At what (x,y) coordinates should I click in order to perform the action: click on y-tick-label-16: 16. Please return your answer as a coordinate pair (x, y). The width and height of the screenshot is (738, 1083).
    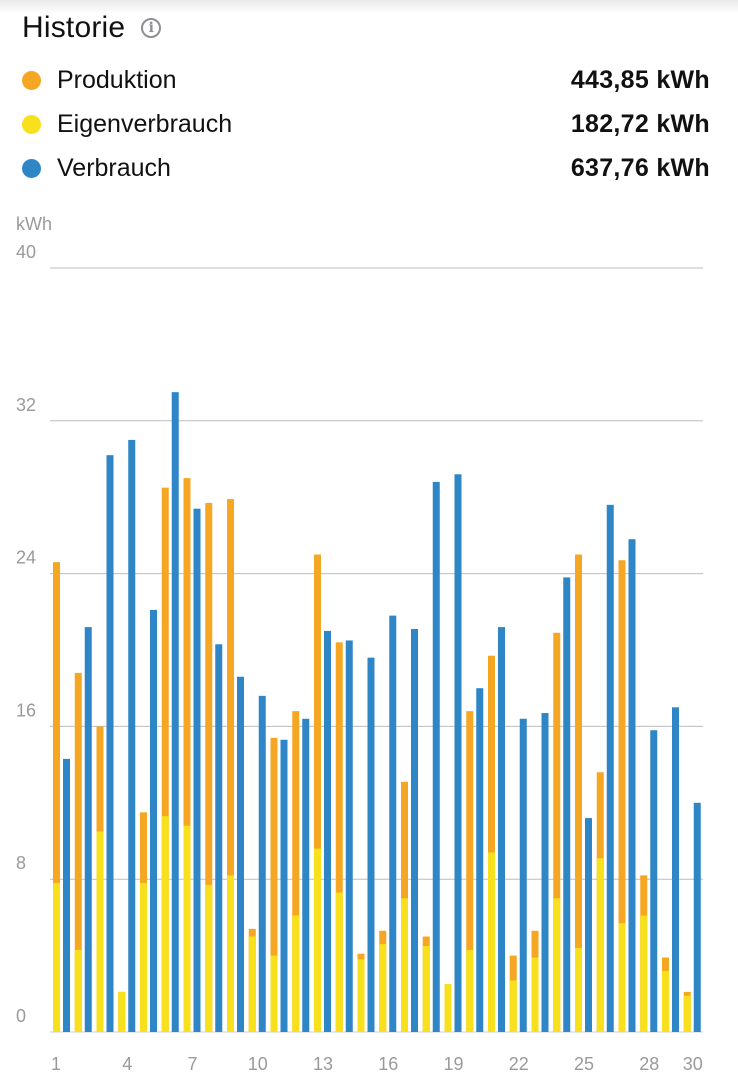
    Looking at the image, I should click on (26, 710).